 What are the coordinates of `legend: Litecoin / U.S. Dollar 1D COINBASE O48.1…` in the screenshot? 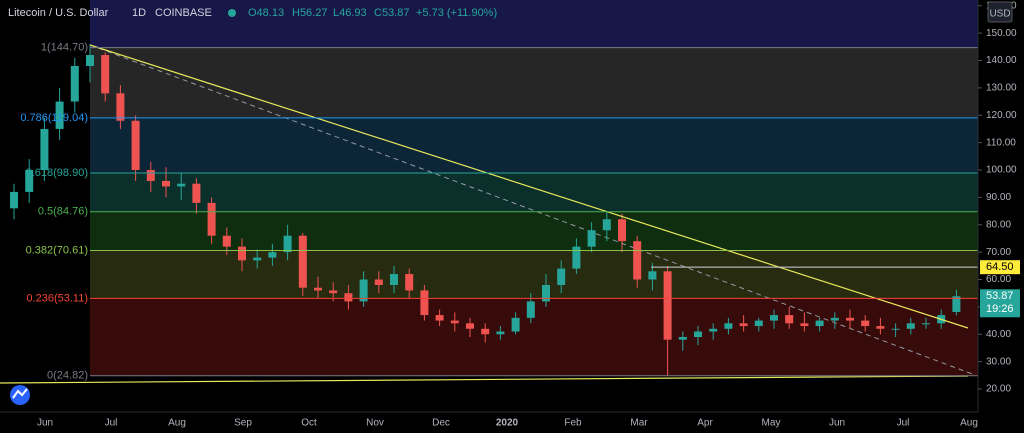 It's located at (252, 13).